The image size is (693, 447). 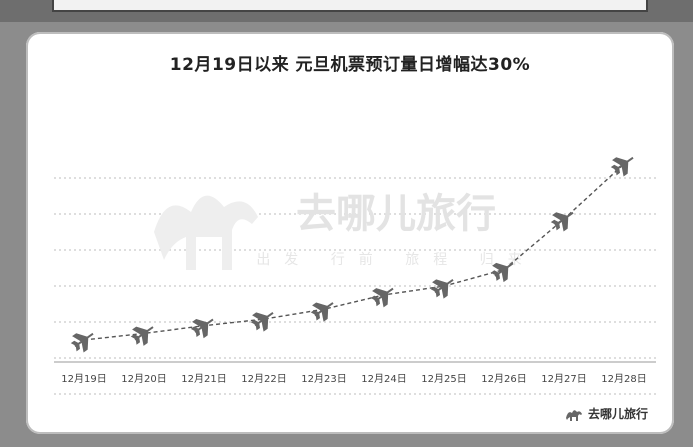 What do you see at coordinates (617, 414) in the screenshot?
I see `brand-name: 去哪儿旅行` at bounding box center [617, 414].